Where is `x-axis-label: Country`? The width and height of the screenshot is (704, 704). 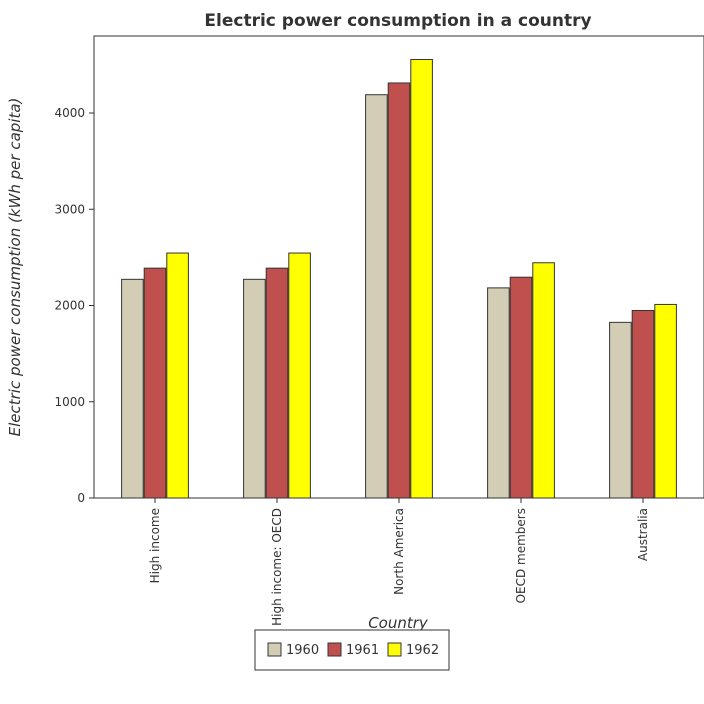 x-axis-label: Country is located at coordinates (398, 623).